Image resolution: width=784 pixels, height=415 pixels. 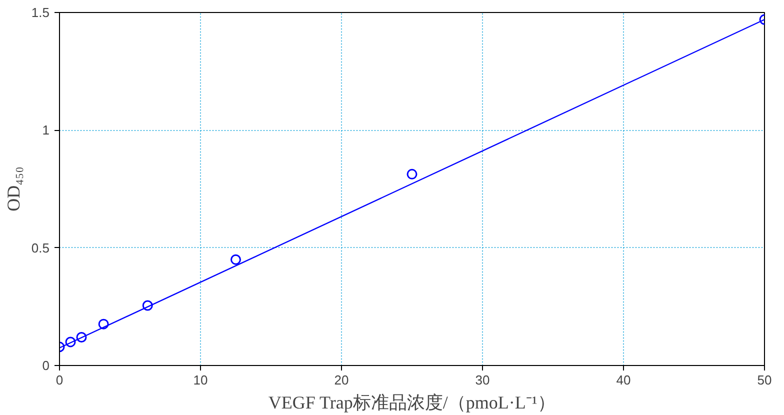 What do you see at coordinates (60, 380) in the screenshot?
I see `x-tick-label: 0` at bounding box center [60, 380].